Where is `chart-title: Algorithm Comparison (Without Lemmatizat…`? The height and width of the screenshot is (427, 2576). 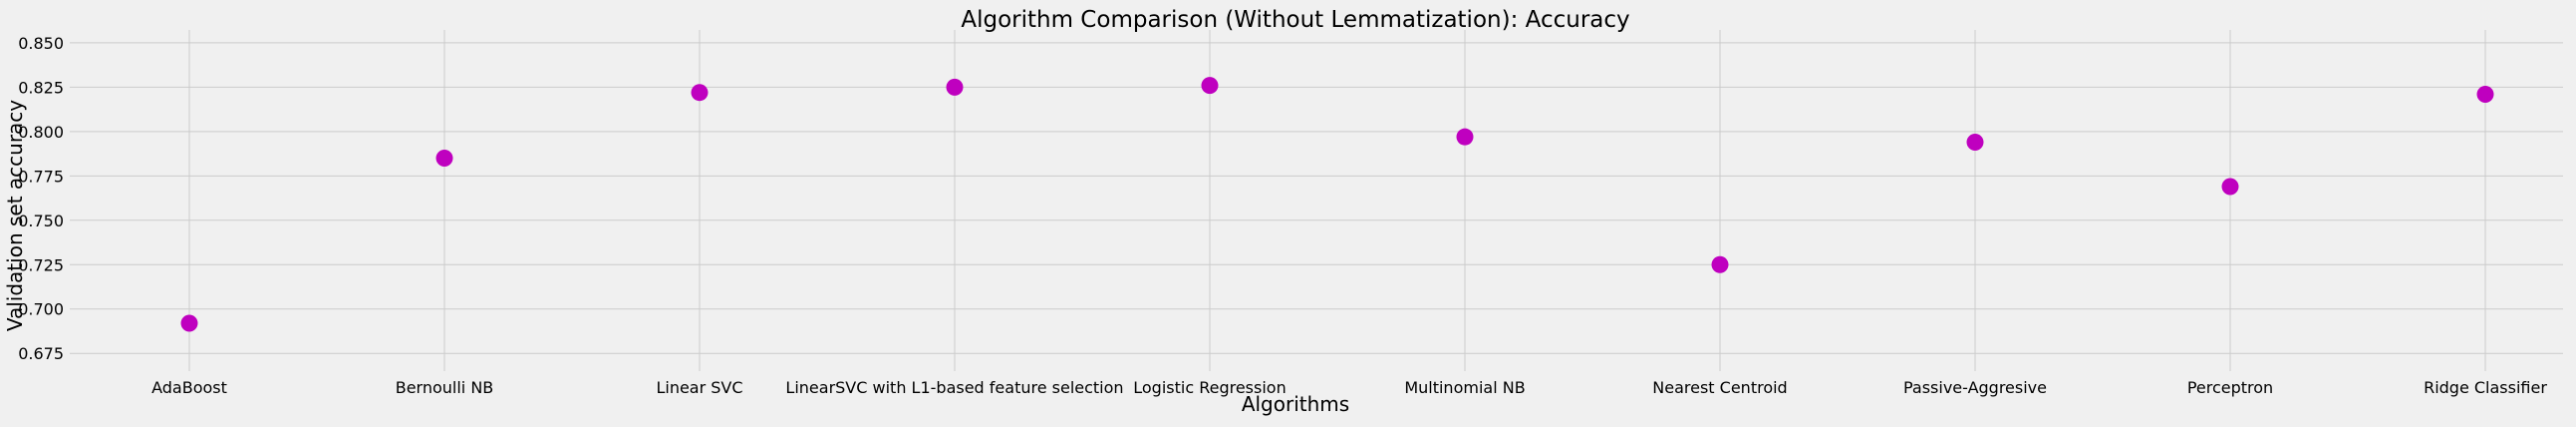 chart-title: Algorithm Comparison (Without Lemmatizat… is located at coordinates (1295, 20).